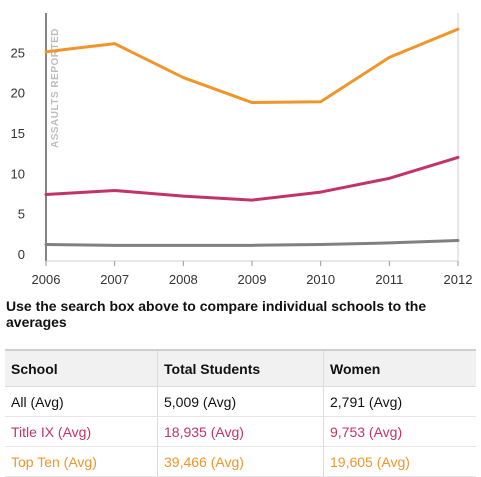 The height and width of the screenshot is (477, 481). Describe the element at coordinates (458, 279) in the screenshot. I see `x-tick-label: 2012` at that location.